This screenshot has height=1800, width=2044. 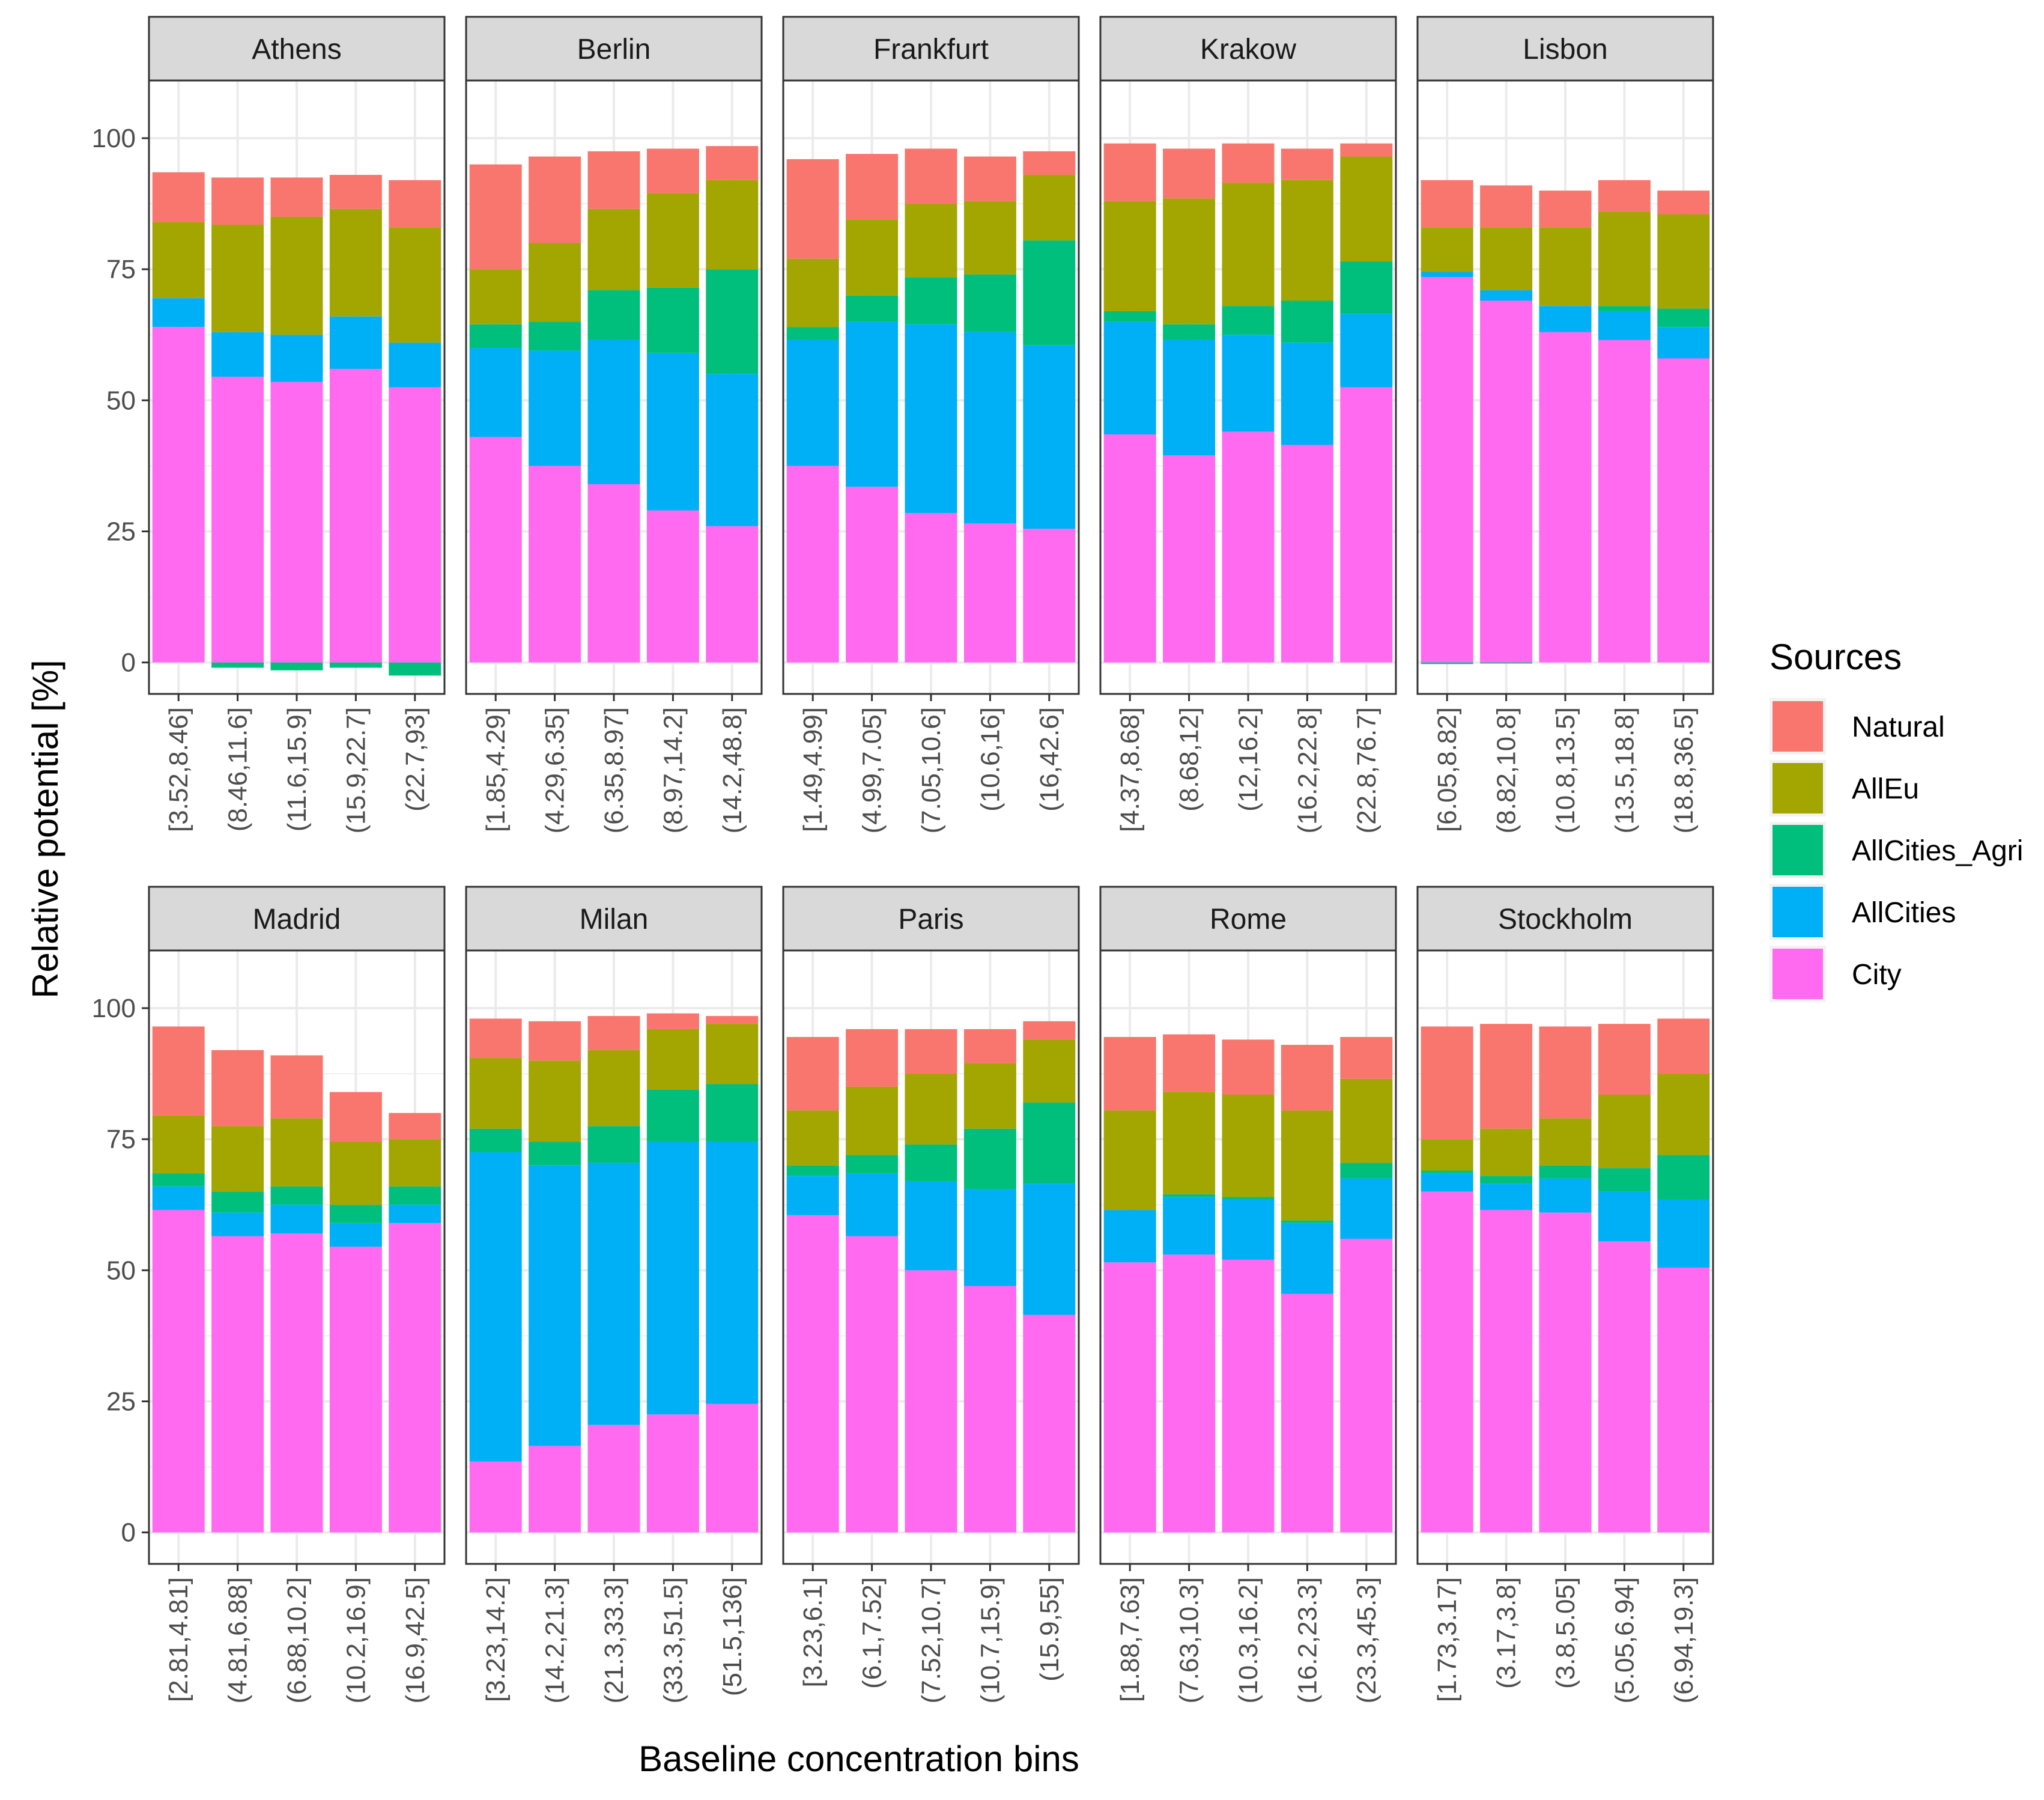 What do you see at coordinates (1898, 727) in the screenshot?
I see `legend-label-natural: Natural` at bounding box center [1898, 727].